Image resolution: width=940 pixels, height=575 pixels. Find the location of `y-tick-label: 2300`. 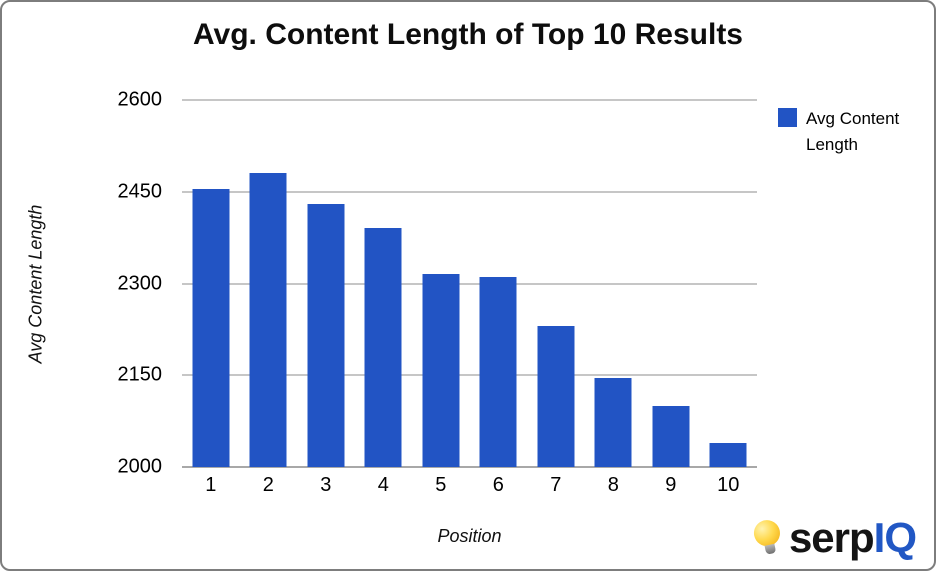

y-tick-label: 2300 is located at coordinates (140, 283).